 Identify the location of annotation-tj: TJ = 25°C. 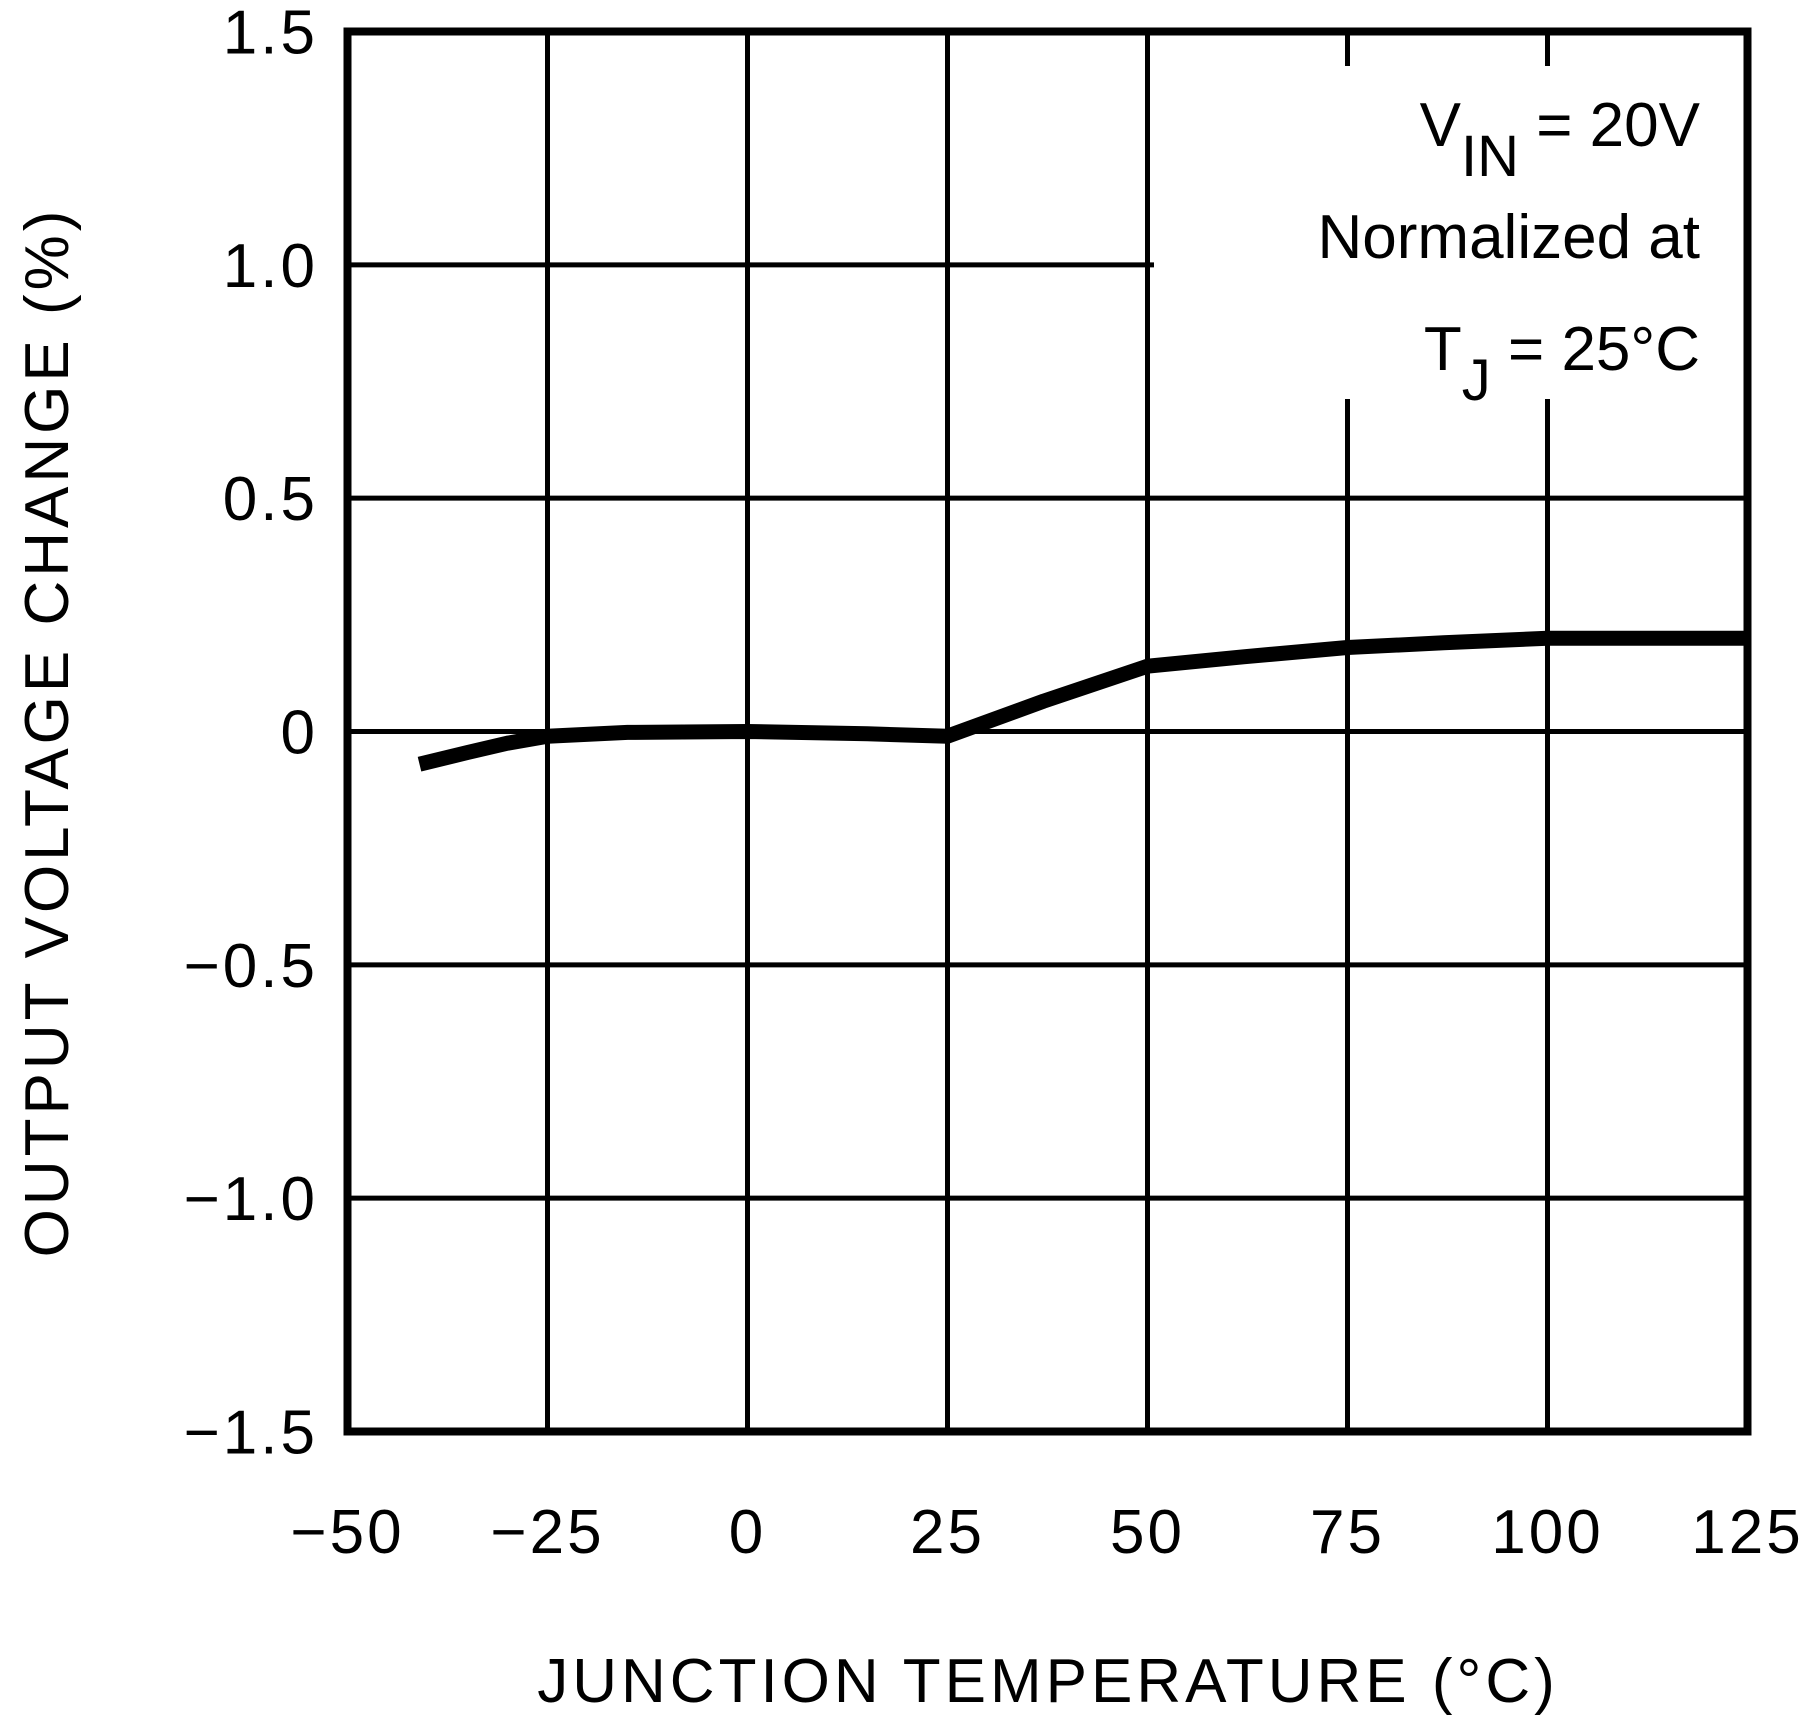
(1562, 364).